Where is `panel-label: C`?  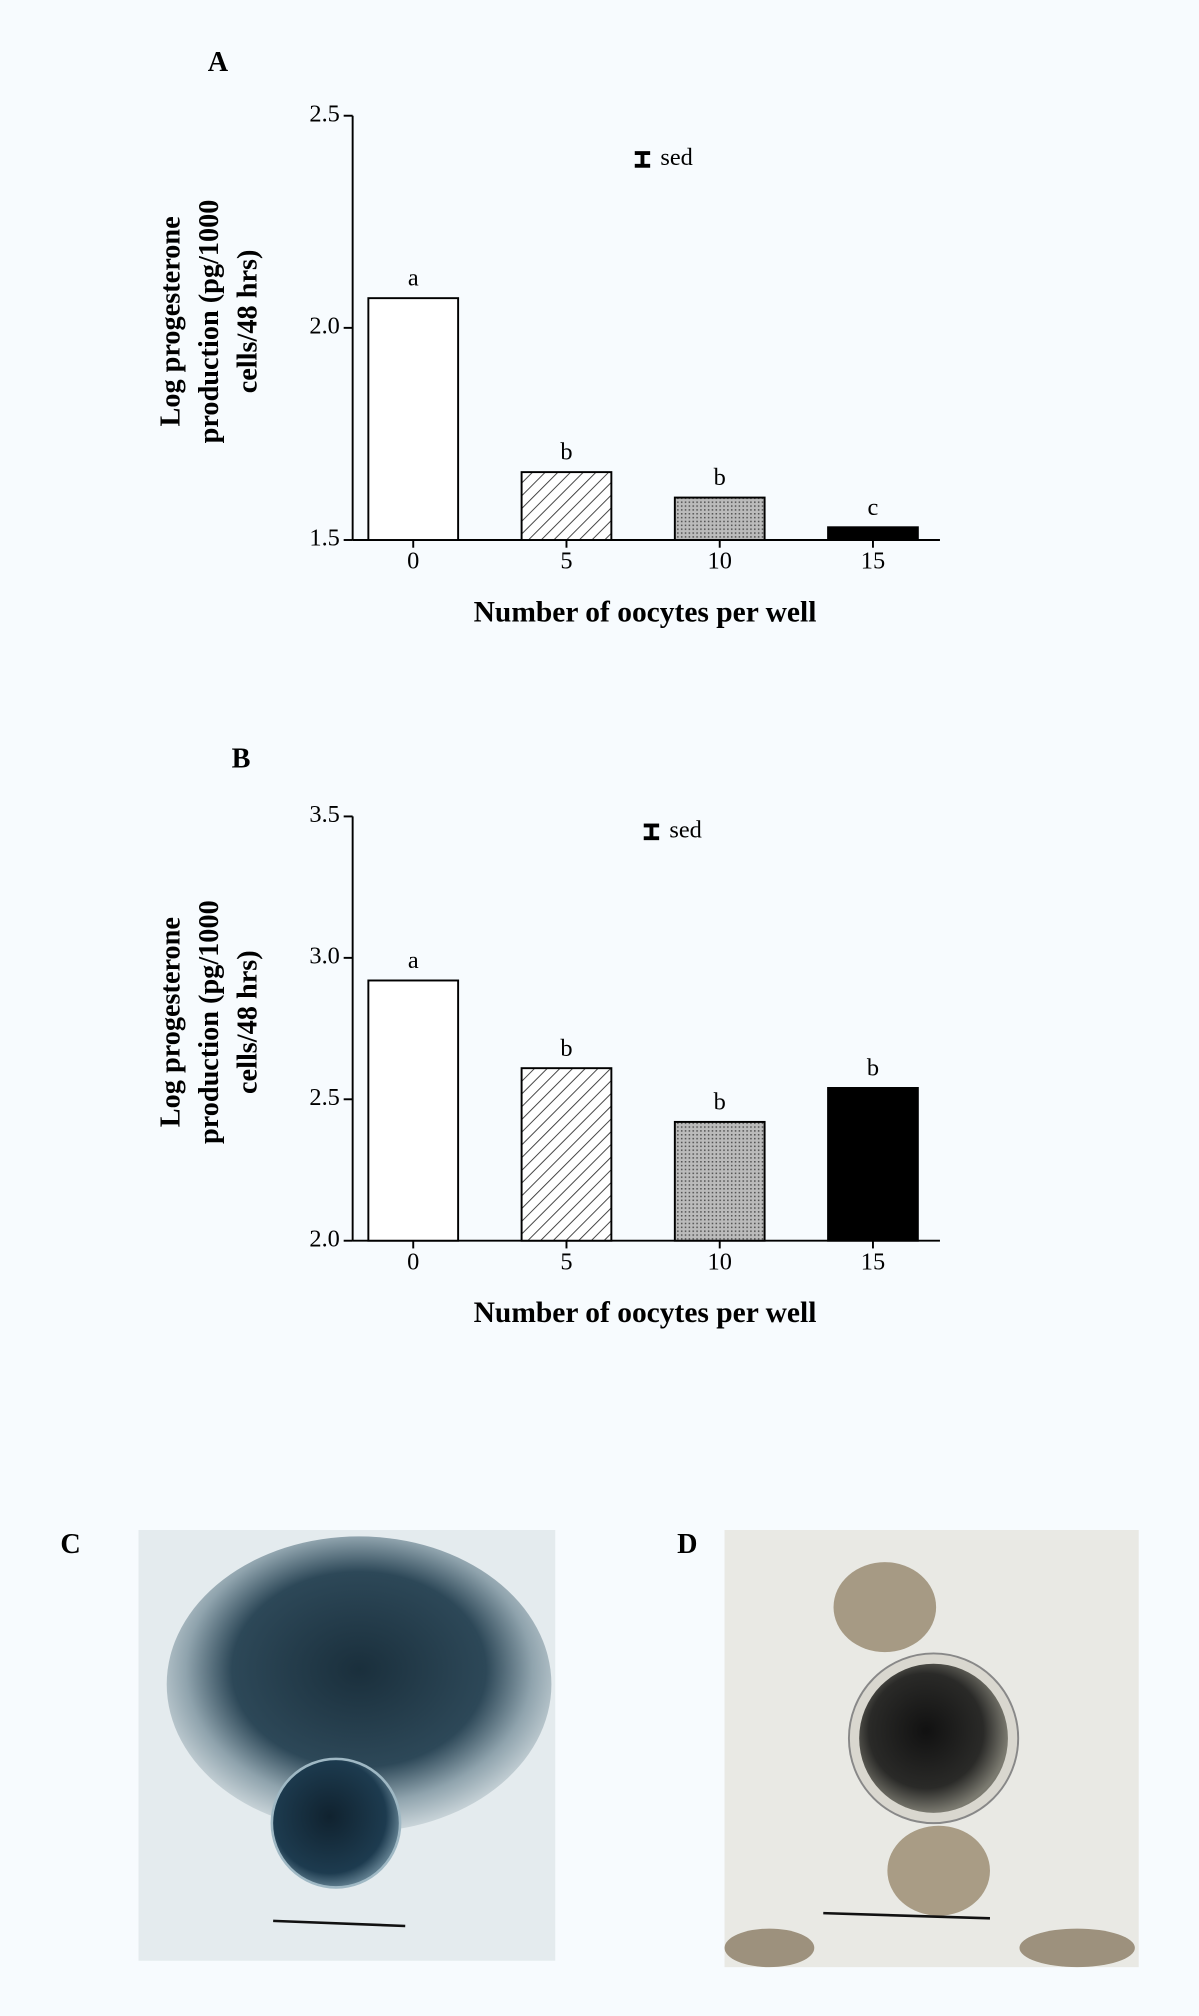 panel-label: C is located at coordinates (70, 1544).